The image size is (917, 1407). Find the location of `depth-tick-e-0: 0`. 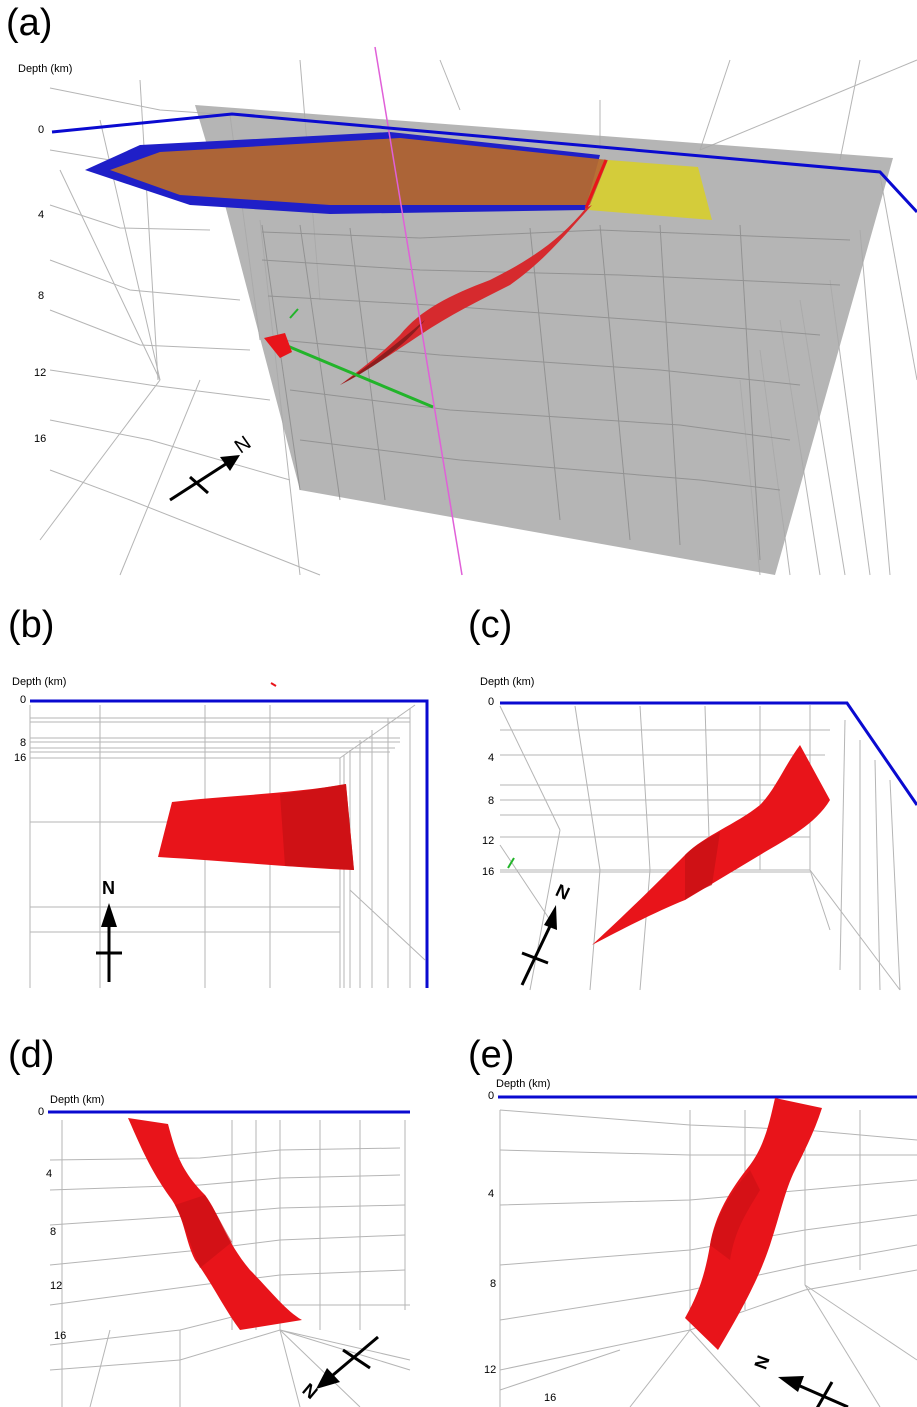

depth-tick-e-0: 0 is located at coordinates (491, 1096).